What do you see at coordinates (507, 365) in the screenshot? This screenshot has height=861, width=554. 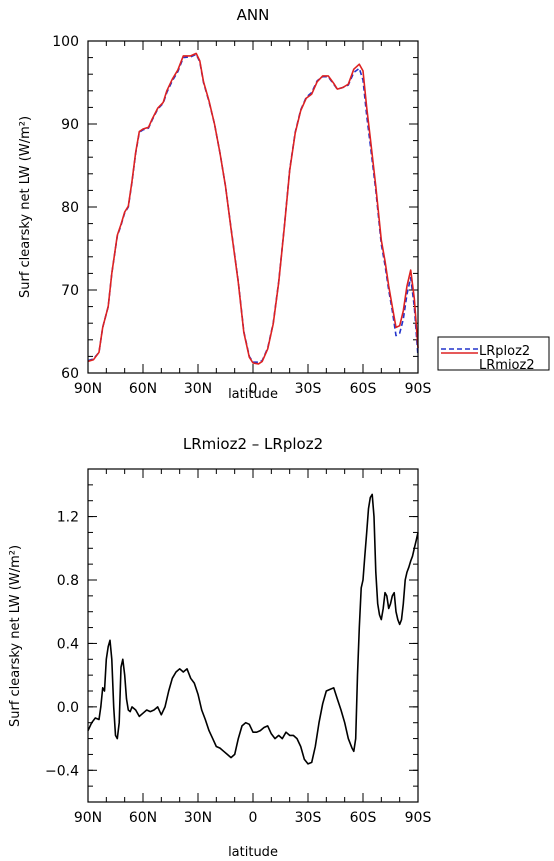 I see `legend-label-lrmioz2: LRmioz2` at bounding box center [507, 365].